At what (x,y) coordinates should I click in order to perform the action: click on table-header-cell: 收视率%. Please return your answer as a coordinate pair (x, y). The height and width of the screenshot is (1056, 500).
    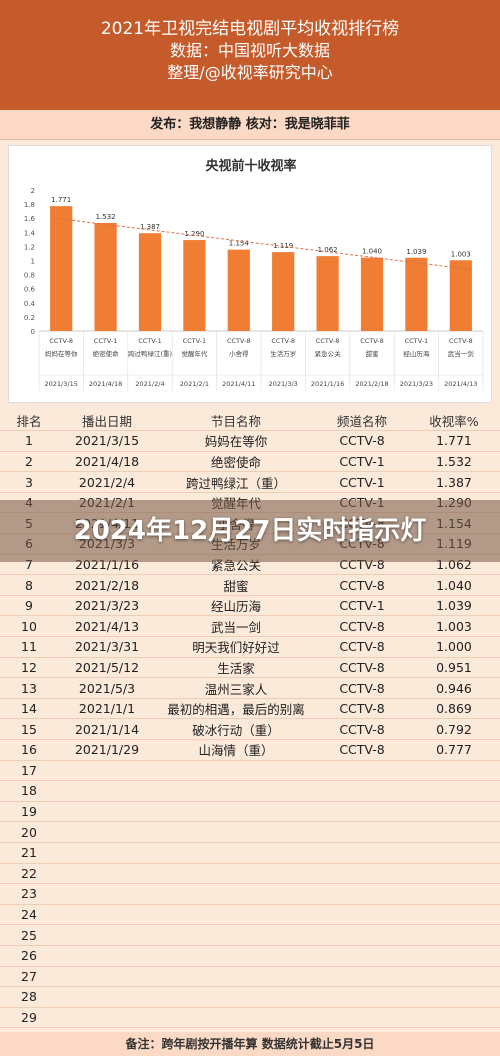
    Looking at the image, I should click on (454, 421).